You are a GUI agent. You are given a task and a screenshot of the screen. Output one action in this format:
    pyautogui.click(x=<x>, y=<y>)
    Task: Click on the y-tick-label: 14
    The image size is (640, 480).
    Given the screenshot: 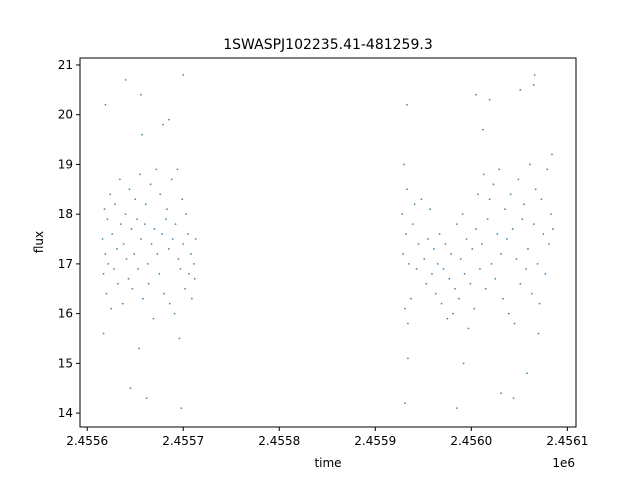 What is the action you would take?
    pyautogui.click(x=65, y=413)
    